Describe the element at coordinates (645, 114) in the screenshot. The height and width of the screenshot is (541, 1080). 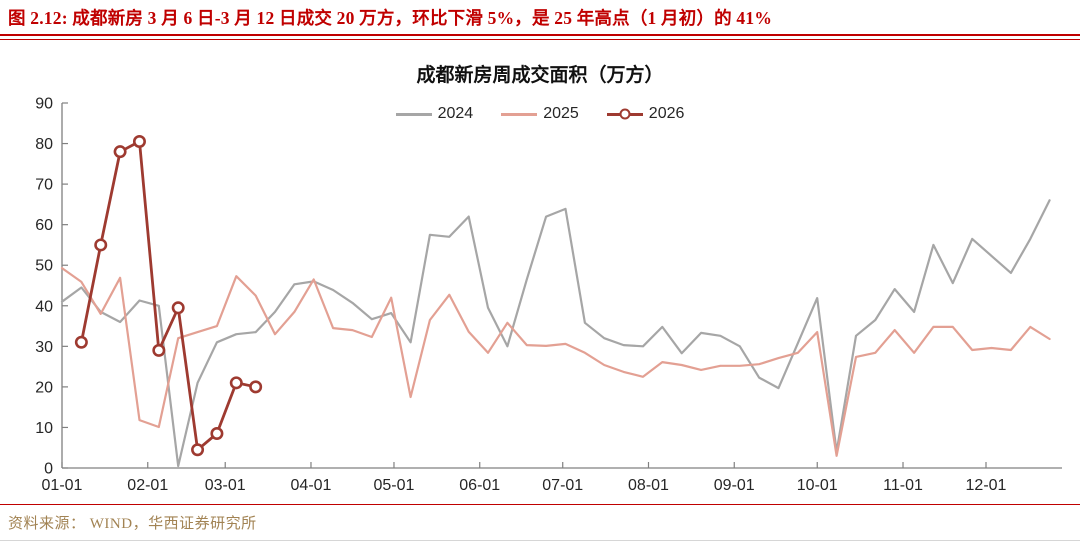
I see `legend-item-2026: 2026` at that location.